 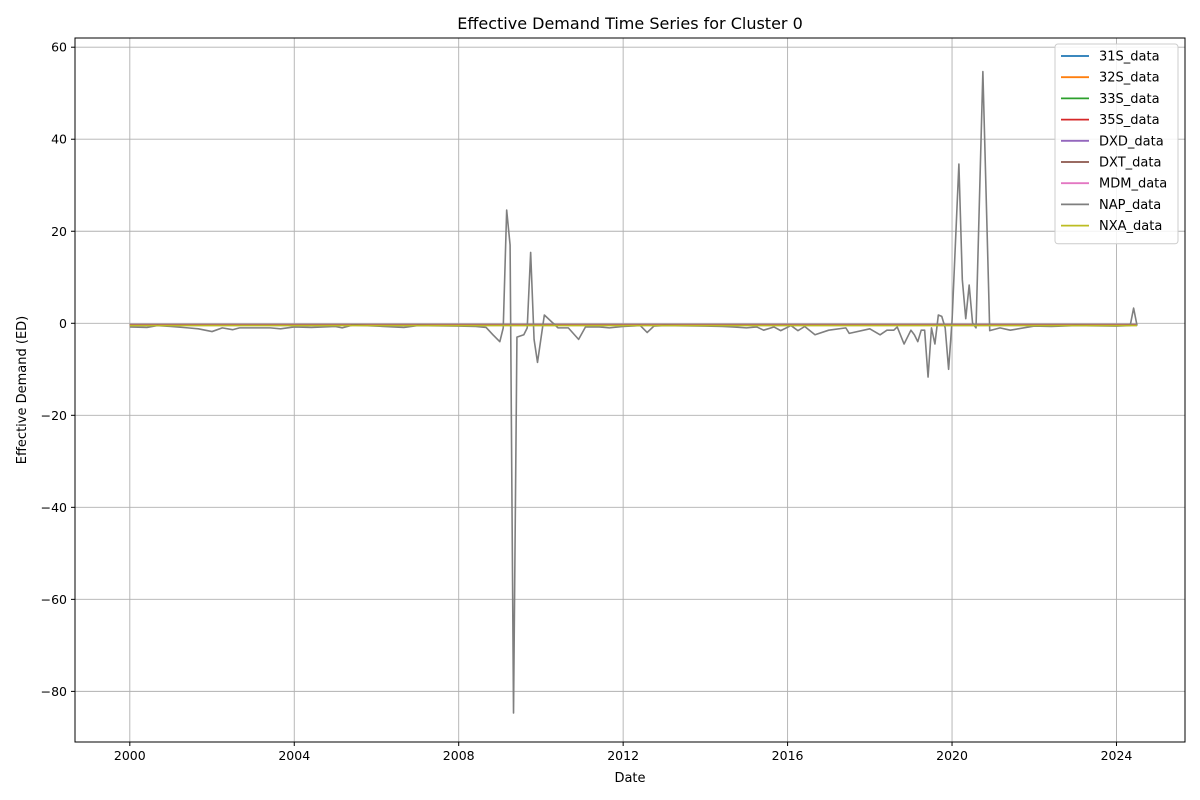 I want to click on y-tick-label: −20, so click(x=54, y=415).